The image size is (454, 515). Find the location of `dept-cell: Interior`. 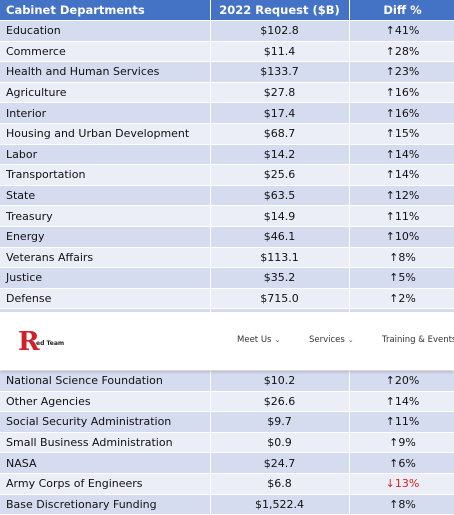

dept-cell: Interior is located at coordinates (105, 113).